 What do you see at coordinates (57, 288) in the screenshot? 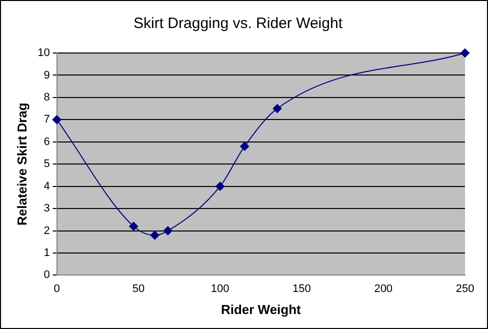
I see `x-tick-label: 0` at bounding box center [57, 288].